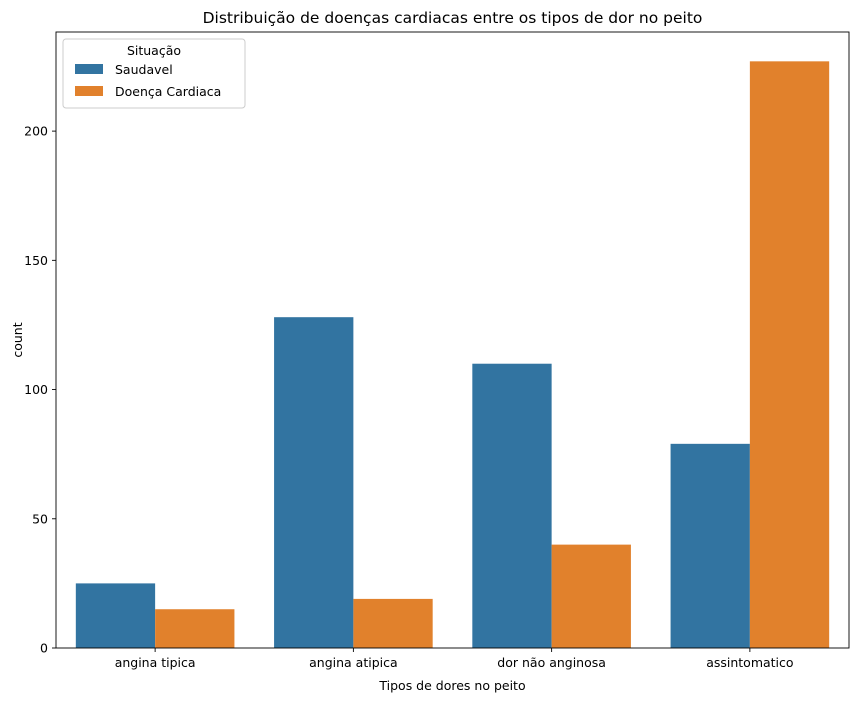  What do you see at coordinates (144, 69) in the screenshot?
I see `legend-label-saudavel: Saudavel` at bounding box center [144, 69].